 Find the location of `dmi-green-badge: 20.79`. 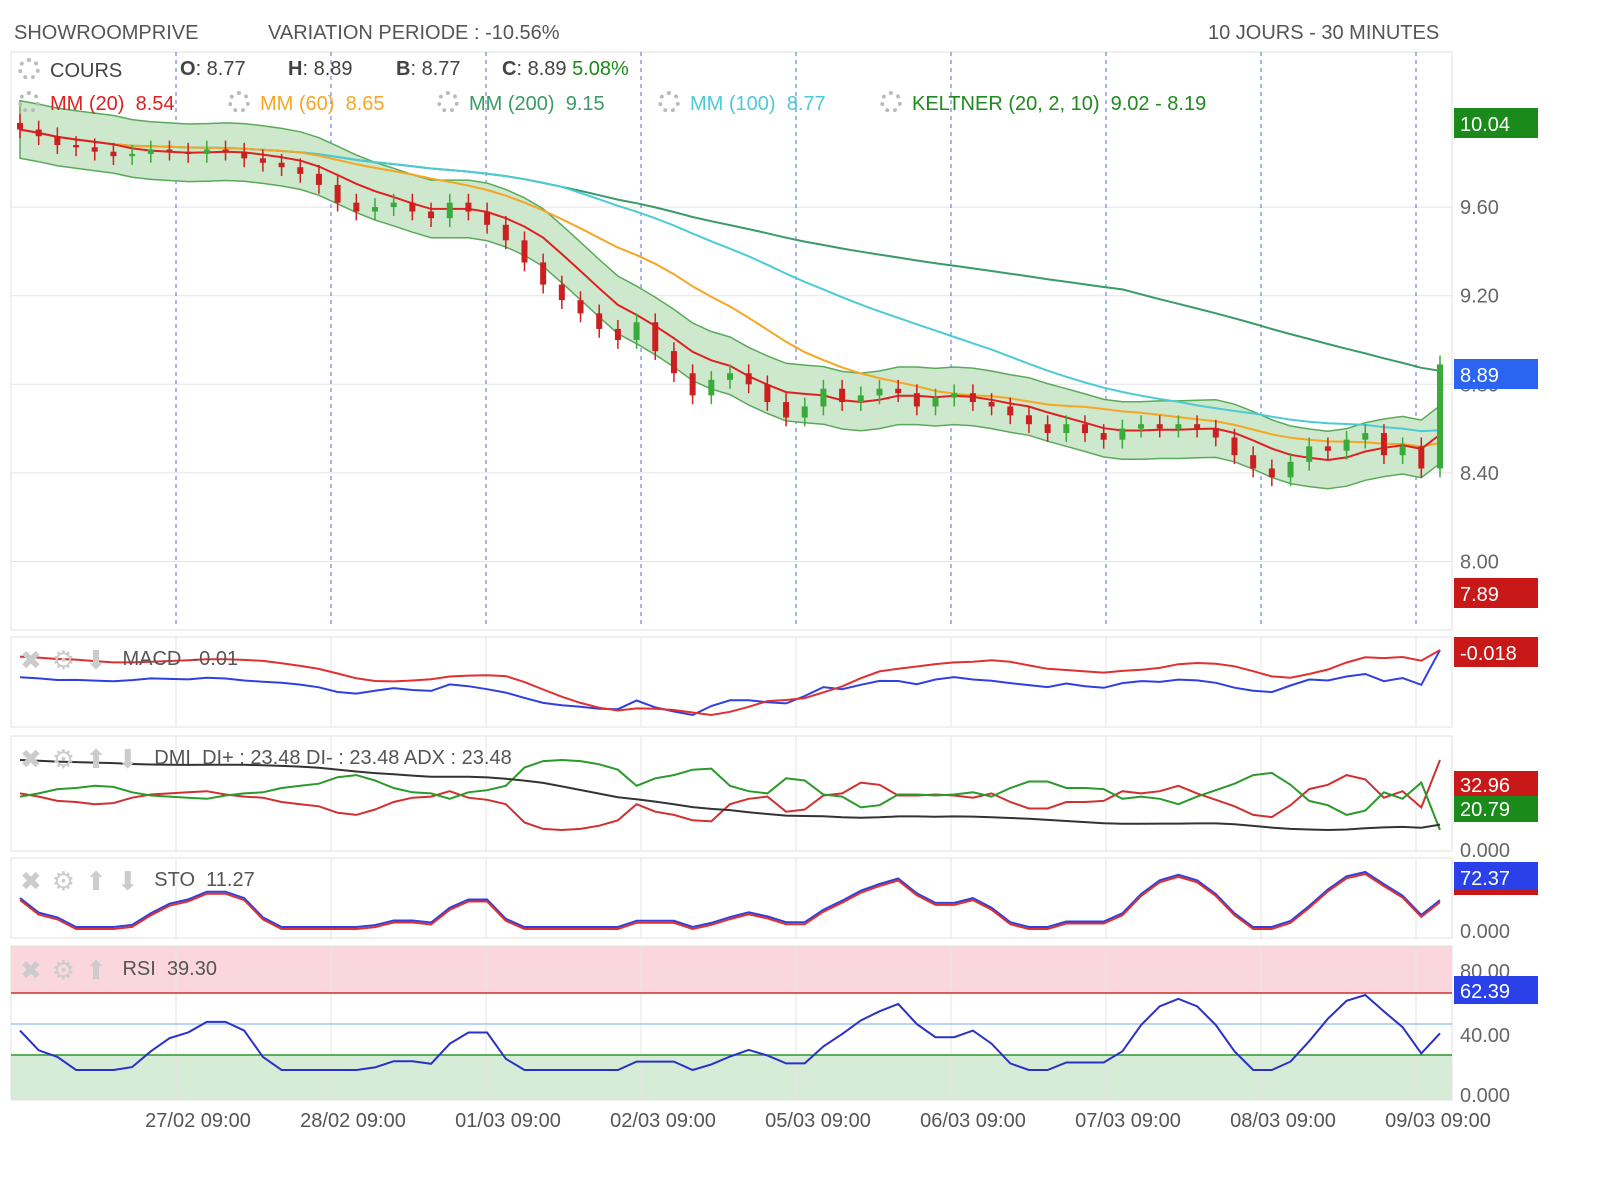

dmi-green-badge: 20.79 is located at coordinates (1485, 810).